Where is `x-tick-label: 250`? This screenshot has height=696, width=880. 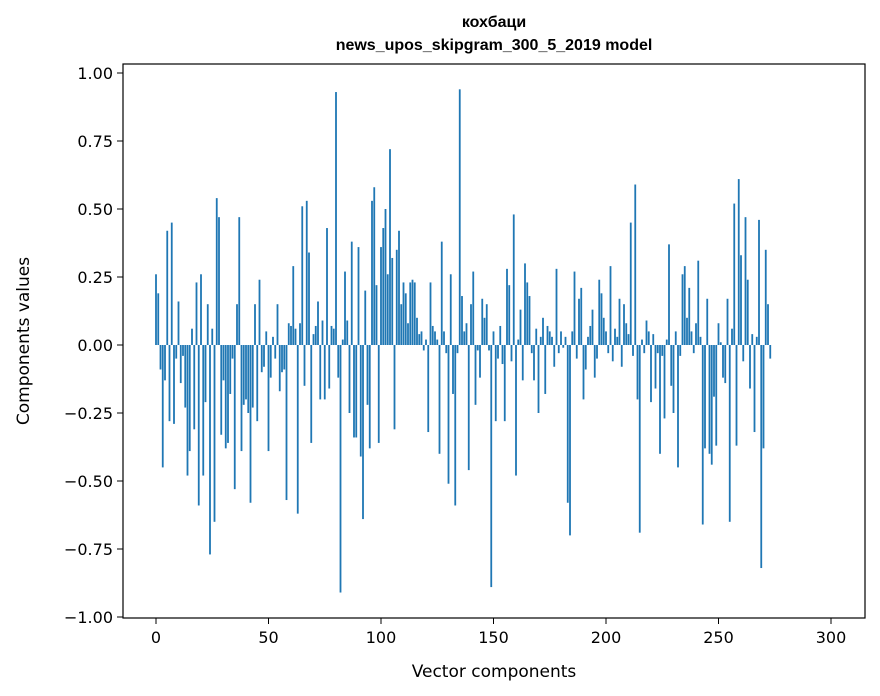
x-tick-label: 250 is located at coordinates (718, 637).